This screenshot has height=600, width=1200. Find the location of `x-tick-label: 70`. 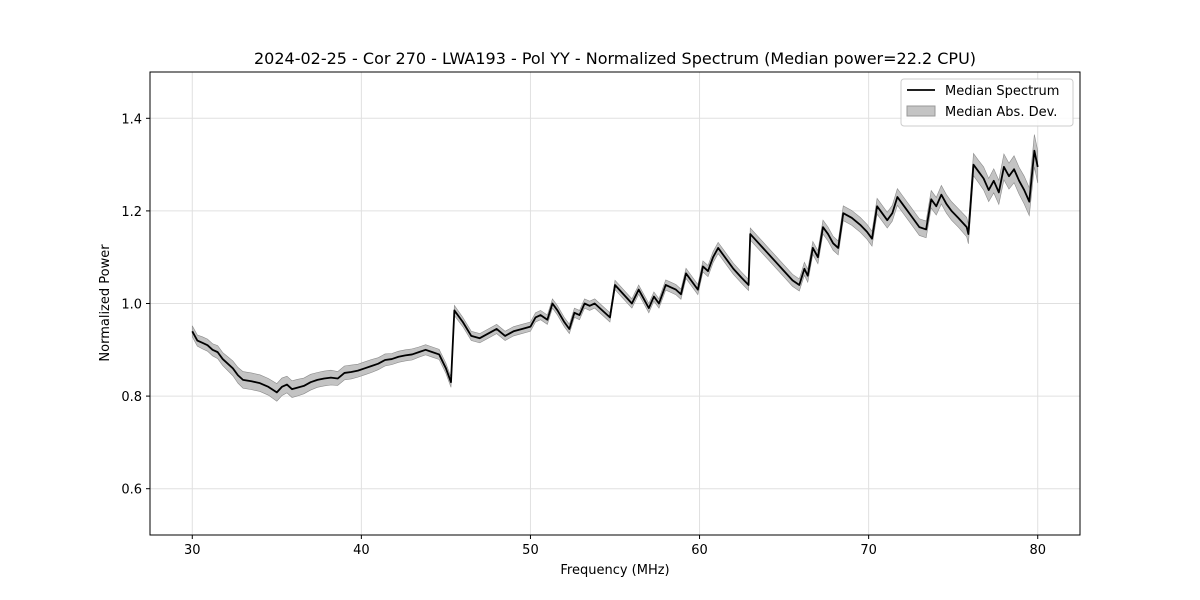

x-tick-label: 70 is located at coordinates (868, 550).